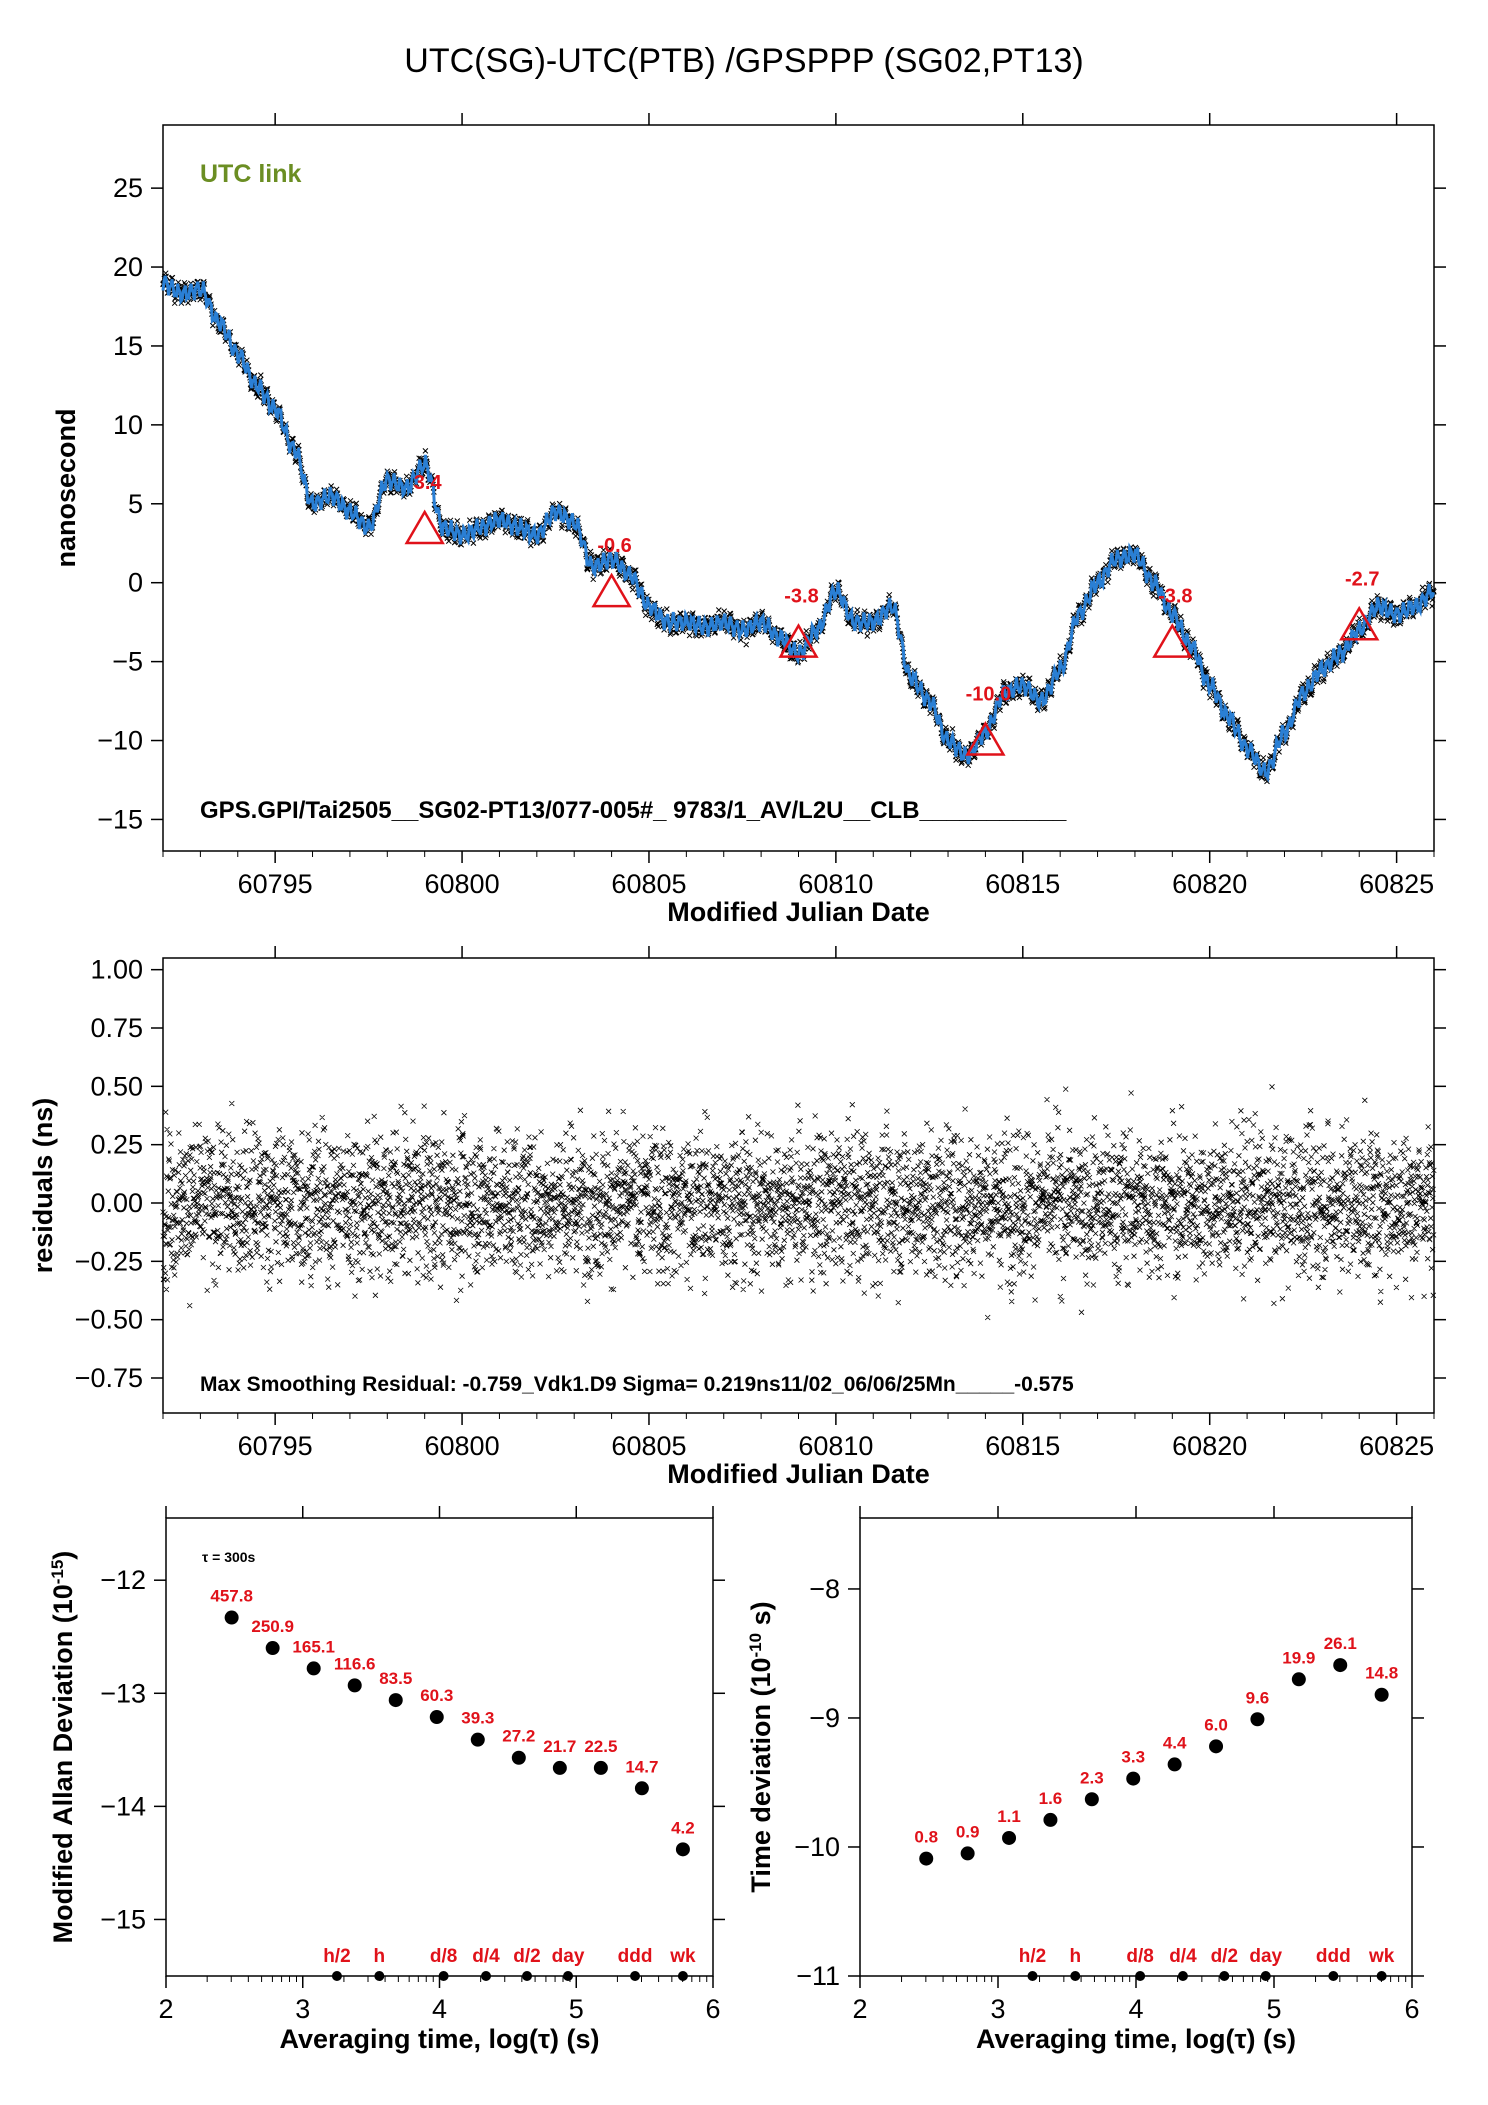 This screenshot has height=2105, width=1488. What do you see at coordinates (128, 267) in the screenshot?
I see `y-tick-label: 20` at bounding box center [128, 267].